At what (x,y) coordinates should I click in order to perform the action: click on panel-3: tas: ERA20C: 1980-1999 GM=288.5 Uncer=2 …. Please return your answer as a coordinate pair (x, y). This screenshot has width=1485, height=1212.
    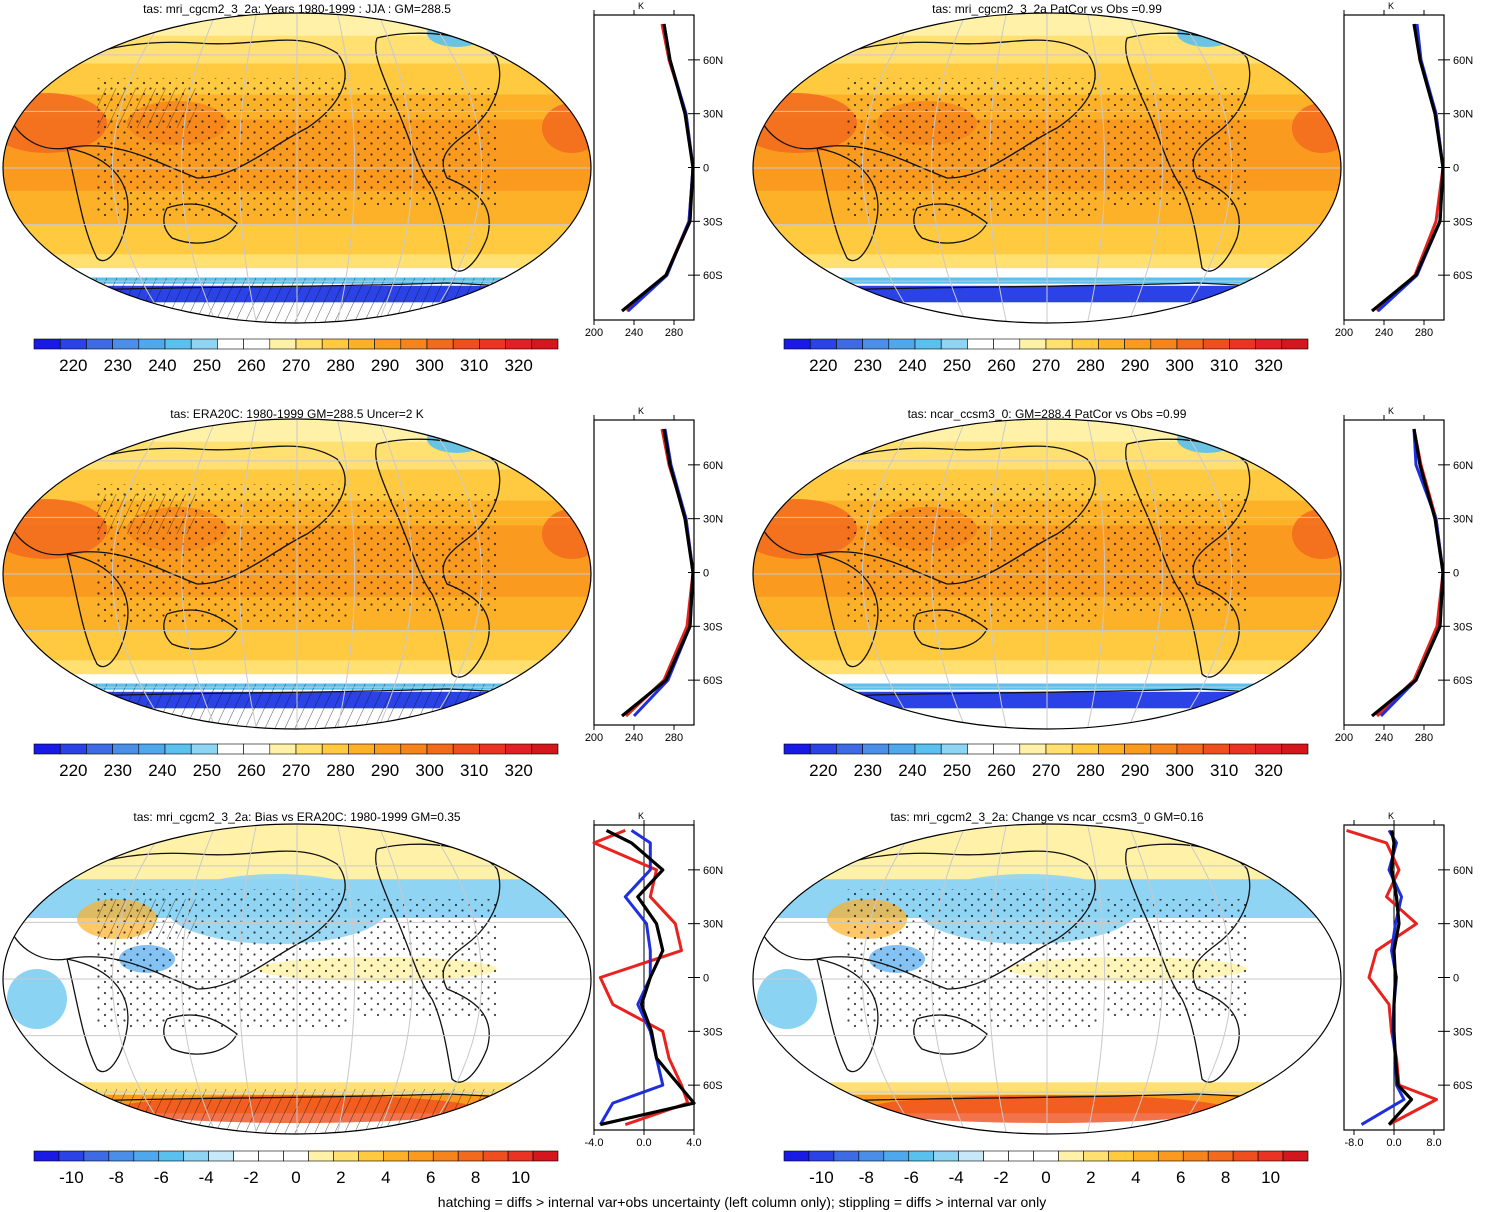
    Looking at the image, I should click on (362, 593).